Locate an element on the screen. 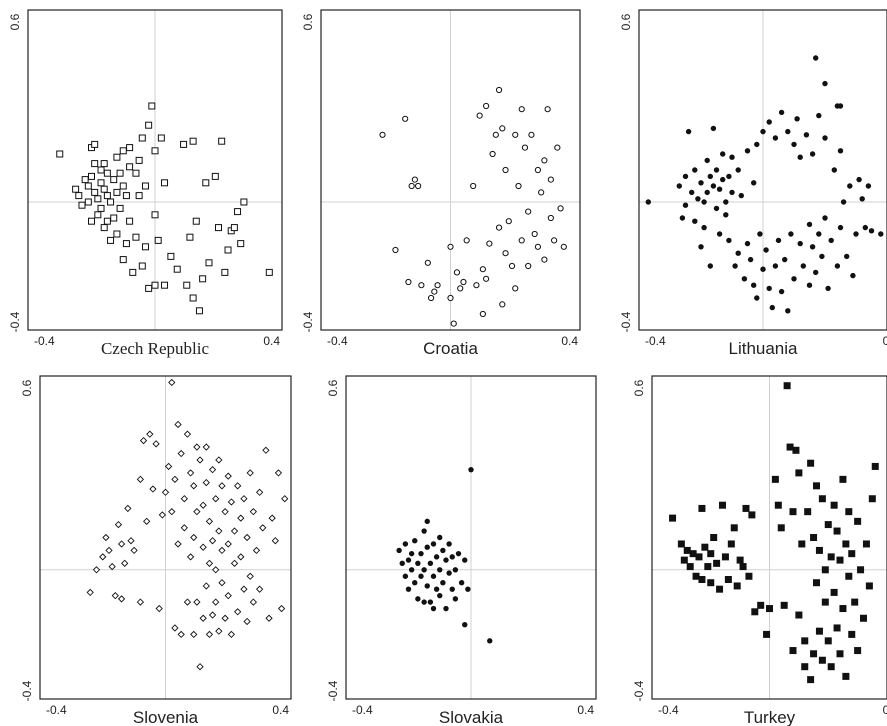  scatter-panel: 0.6 -0.4 -0.4 0.4 Lithuania is located at coordinates (753, 183).